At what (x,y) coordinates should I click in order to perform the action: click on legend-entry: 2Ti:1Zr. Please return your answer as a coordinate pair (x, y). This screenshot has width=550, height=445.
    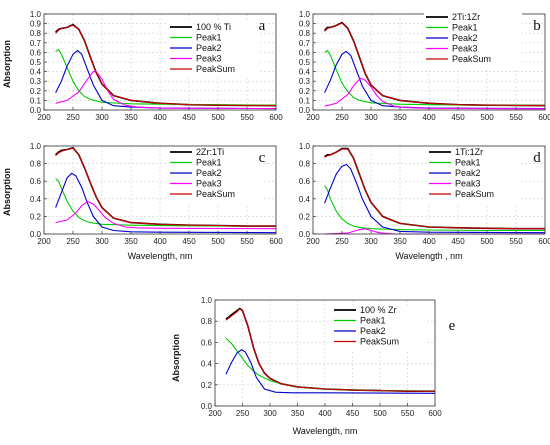
    Looking at the image, I should click on (466, 17).